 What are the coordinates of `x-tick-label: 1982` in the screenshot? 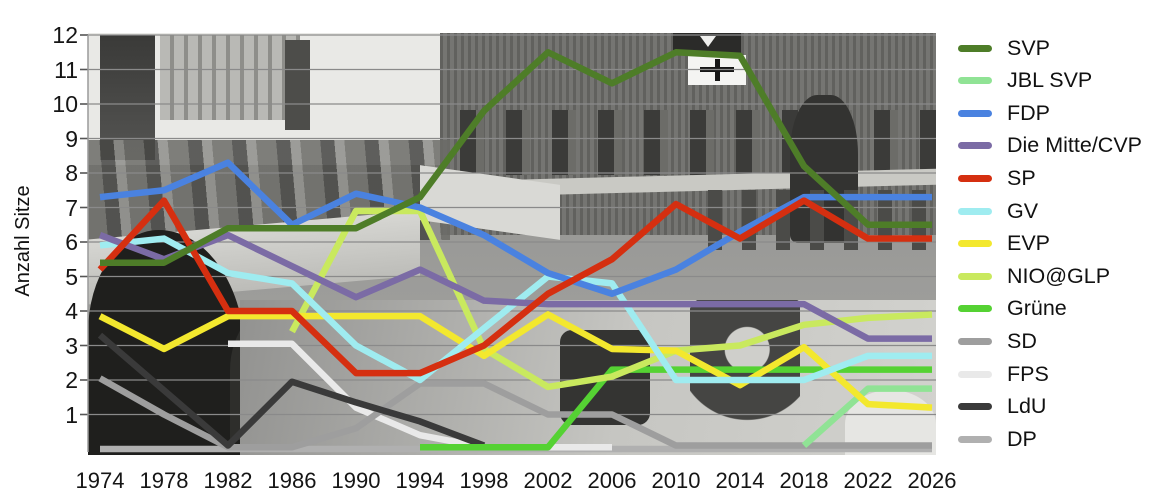 It's located at (228, 480).